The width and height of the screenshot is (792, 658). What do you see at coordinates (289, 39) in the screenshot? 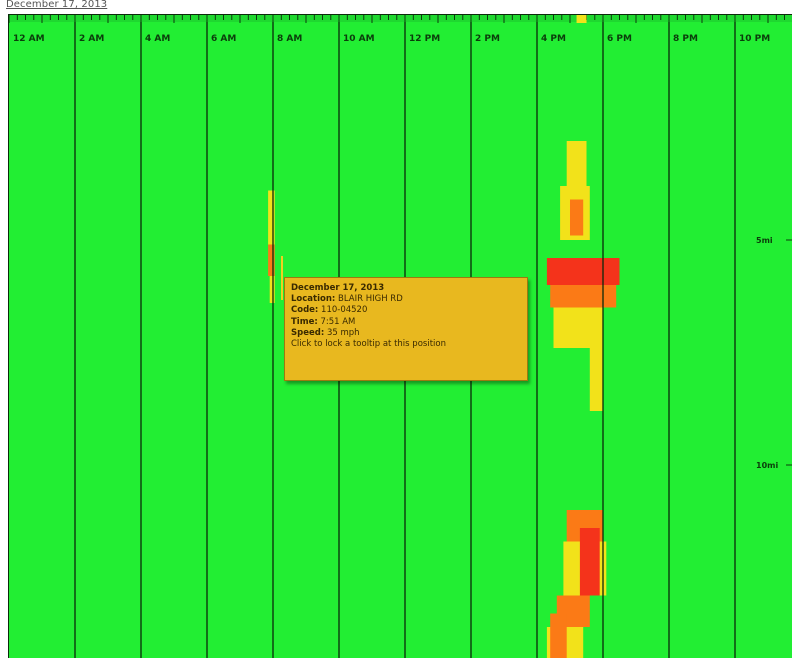
I see `x-tick-label: 8 AM` at bounding box center [289, 39].